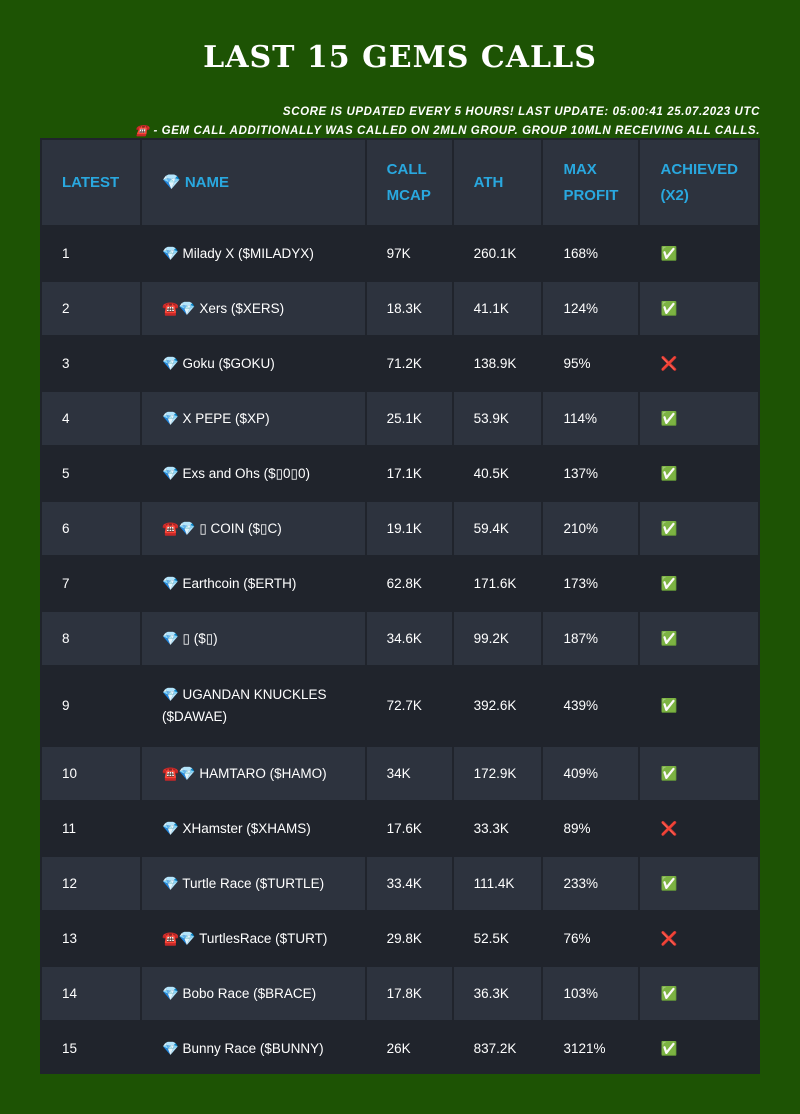  What do you see at coordinates (577, 363) in the screenshot?
I see `cell-max-profit: 95%` at bounding box center [577, 363].